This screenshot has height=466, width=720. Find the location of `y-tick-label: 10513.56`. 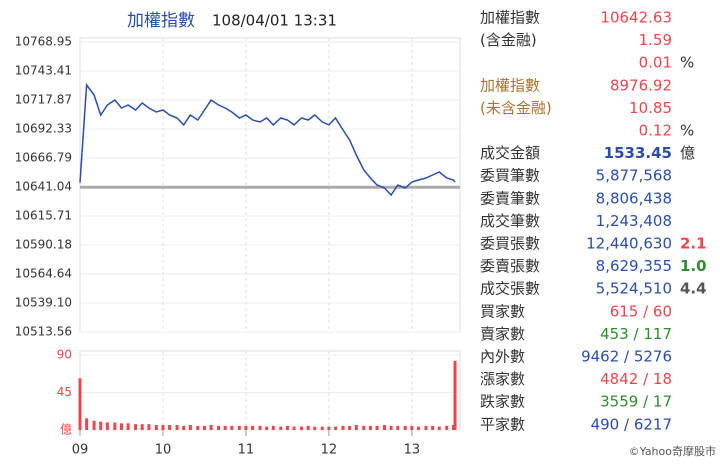

y-tick-label: 10513.56 is located at coordinates (43, 332).